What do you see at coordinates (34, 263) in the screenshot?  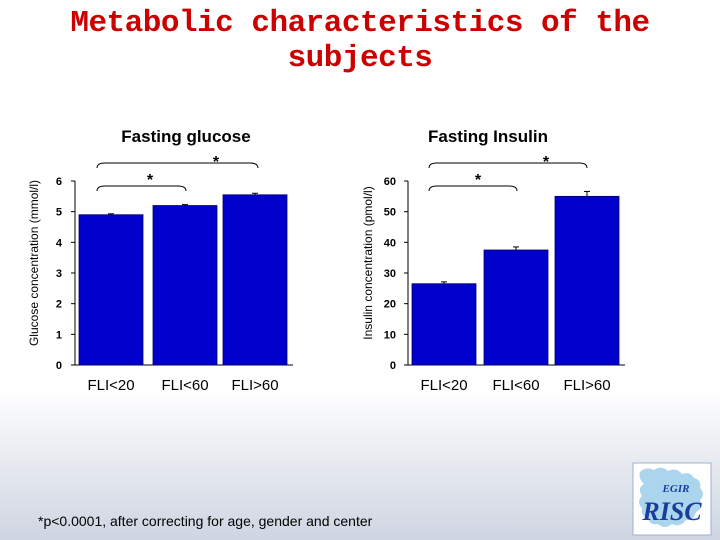 I see `y-axis-label: Glucose concentration (mmol/l)` at bounding box center [34, 263].